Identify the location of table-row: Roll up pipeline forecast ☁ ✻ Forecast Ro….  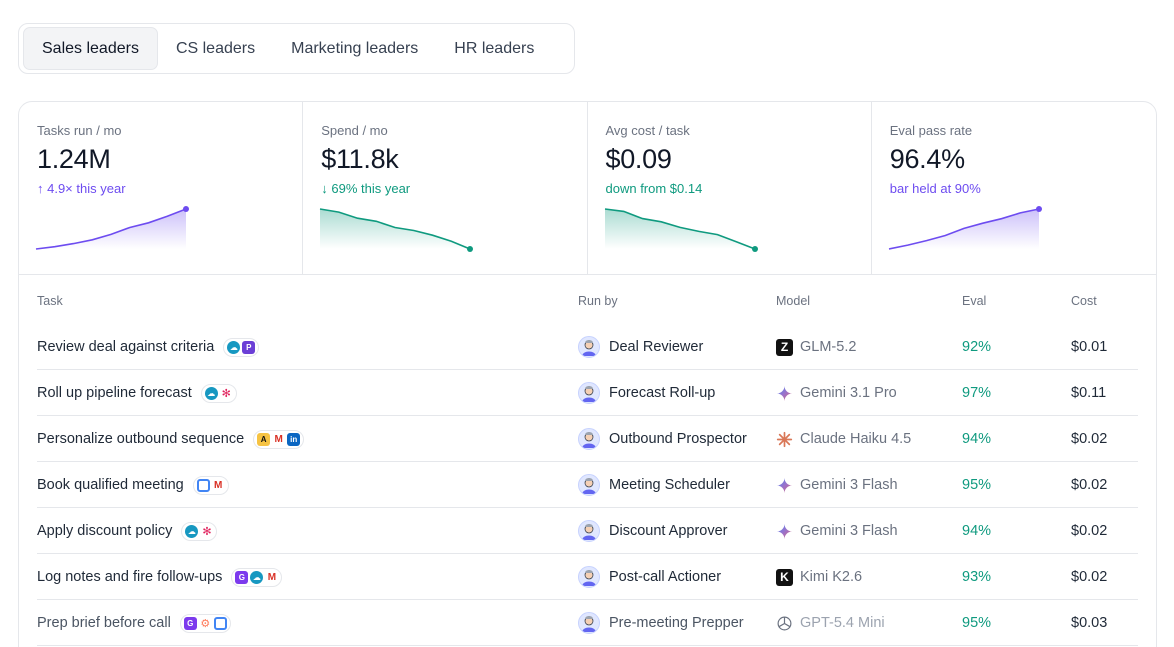
(587, 393).